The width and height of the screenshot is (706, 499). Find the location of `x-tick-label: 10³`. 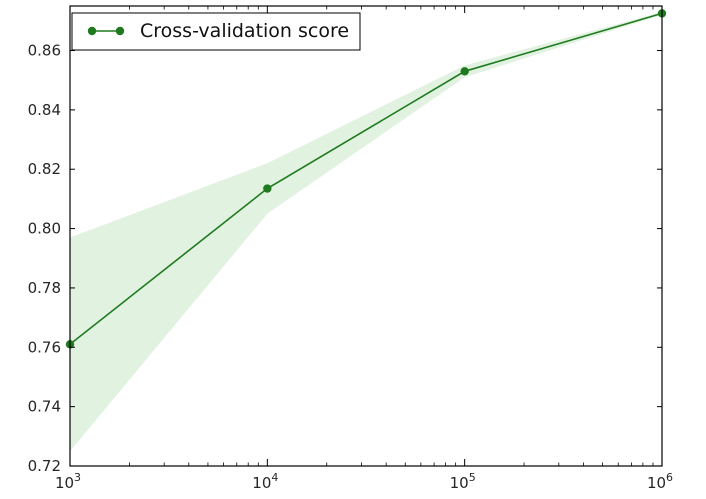

x-tick-label: 10³ is located at coordinates (68, 481).